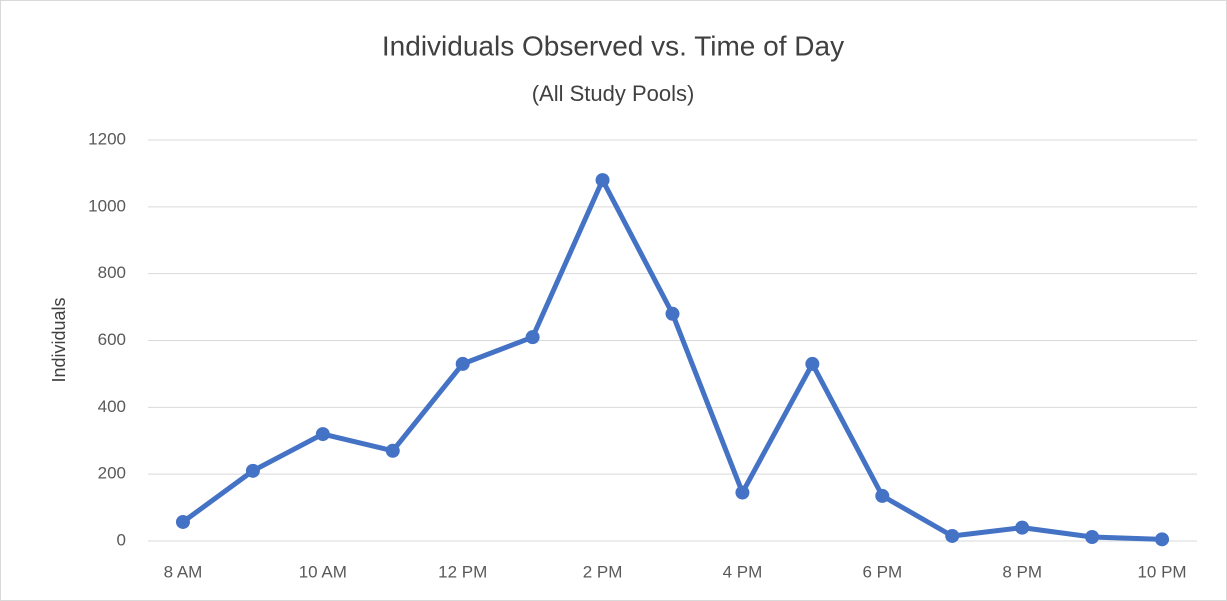 The height and width of the screenshot is (601, 1227). I want to click on y-tick-label: 0, so click(121, 539).